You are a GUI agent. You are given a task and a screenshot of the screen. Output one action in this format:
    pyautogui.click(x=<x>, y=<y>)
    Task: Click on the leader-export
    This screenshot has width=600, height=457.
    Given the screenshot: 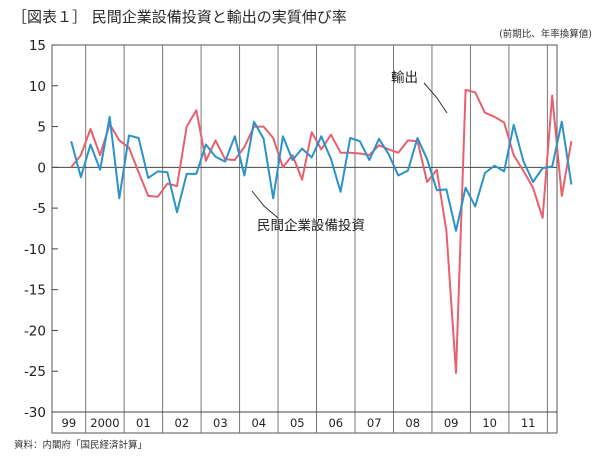 What is the action you would take?
    pyautogui.click(x=435, y=98)
    